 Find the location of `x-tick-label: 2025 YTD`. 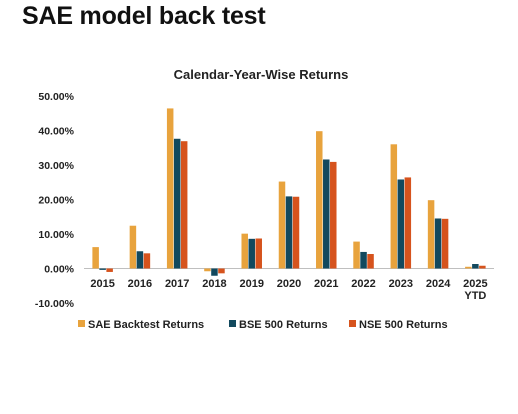

x-tick-label: 2025 YTD is located at coordinates (475, 290).